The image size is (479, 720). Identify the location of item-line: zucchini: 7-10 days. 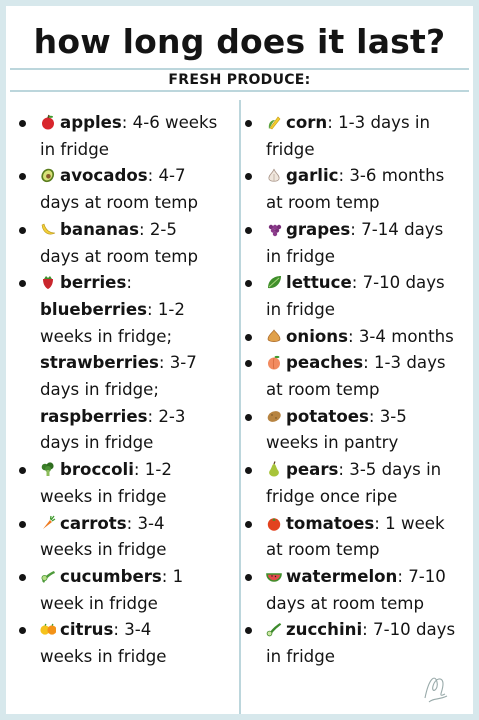
(372, 630).